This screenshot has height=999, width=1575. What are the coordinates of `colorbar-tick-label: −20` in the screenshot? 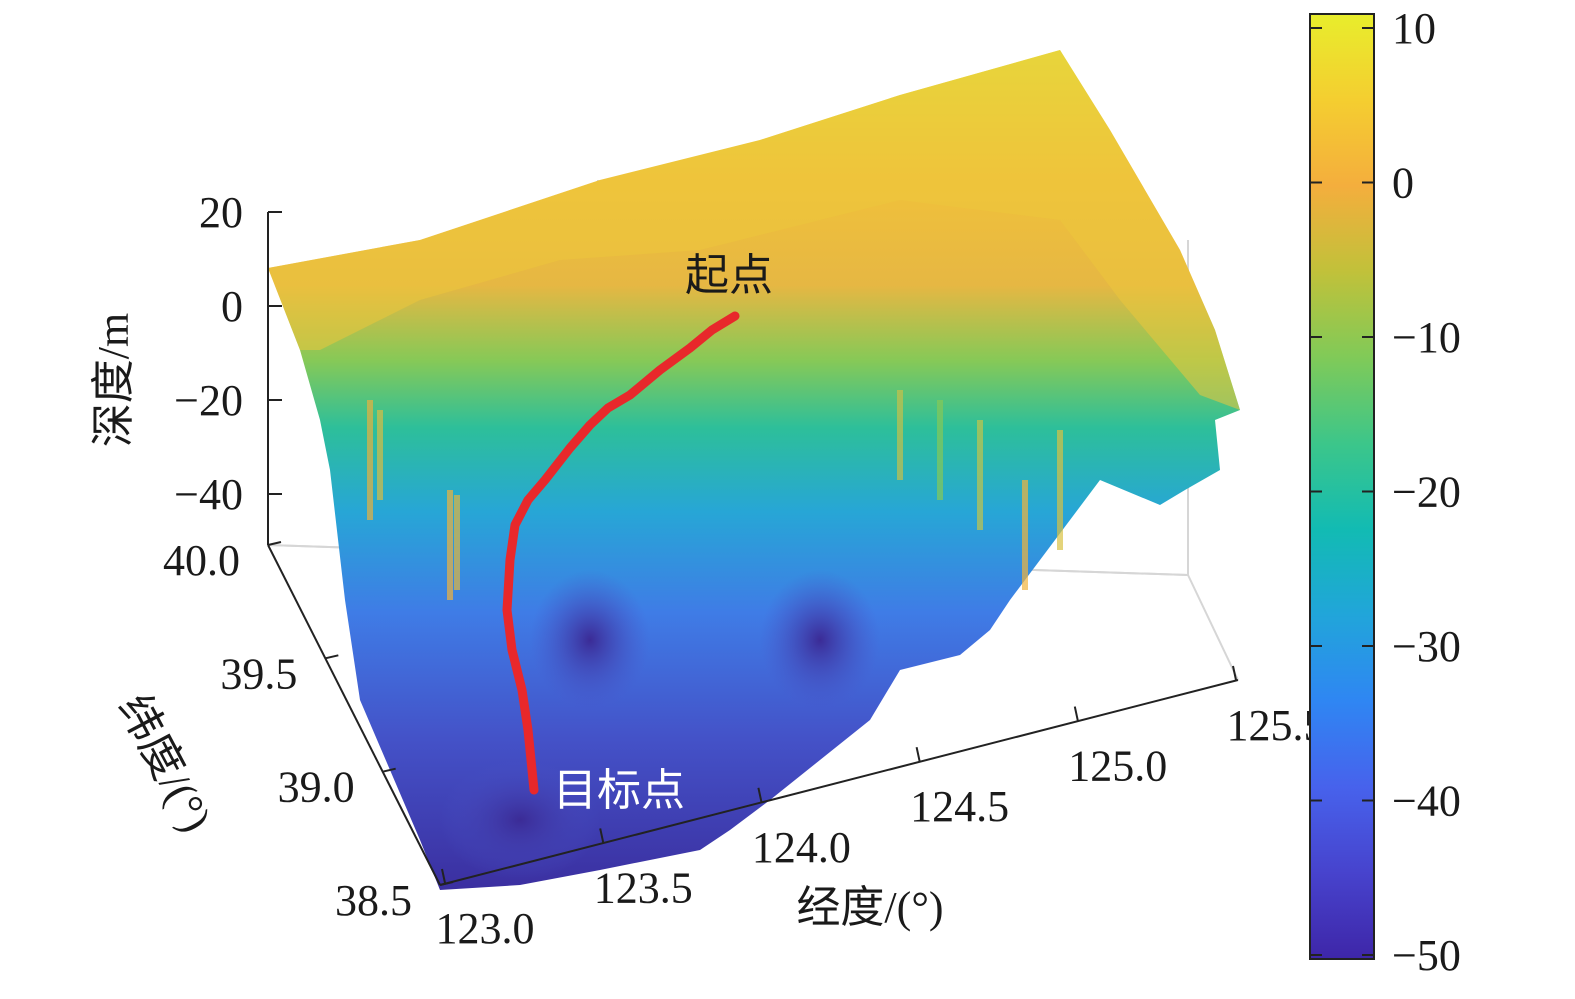 It's located at (1426, 492).